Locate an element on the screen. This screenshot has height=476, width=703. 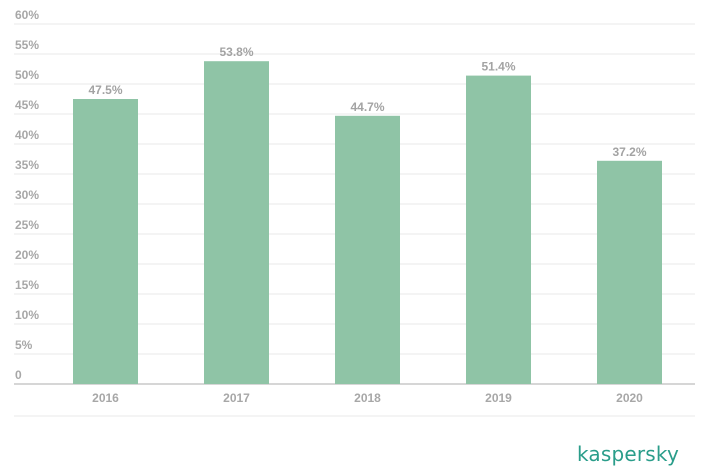
y-tick-label: 0 is located at coordinates (18, 375).